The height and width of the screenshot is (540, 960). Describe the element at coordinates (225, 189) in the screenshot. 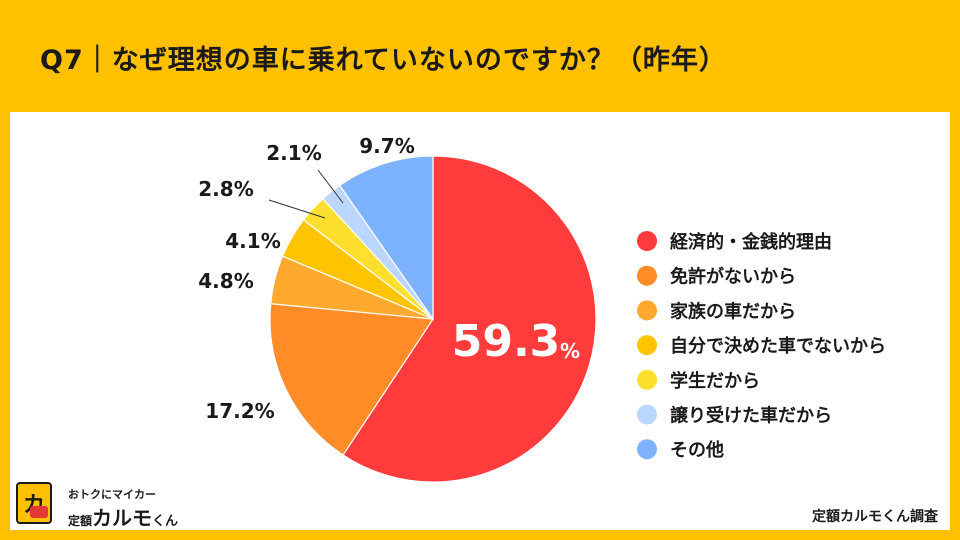

I see `data-label-5: 2.8%` at that location.